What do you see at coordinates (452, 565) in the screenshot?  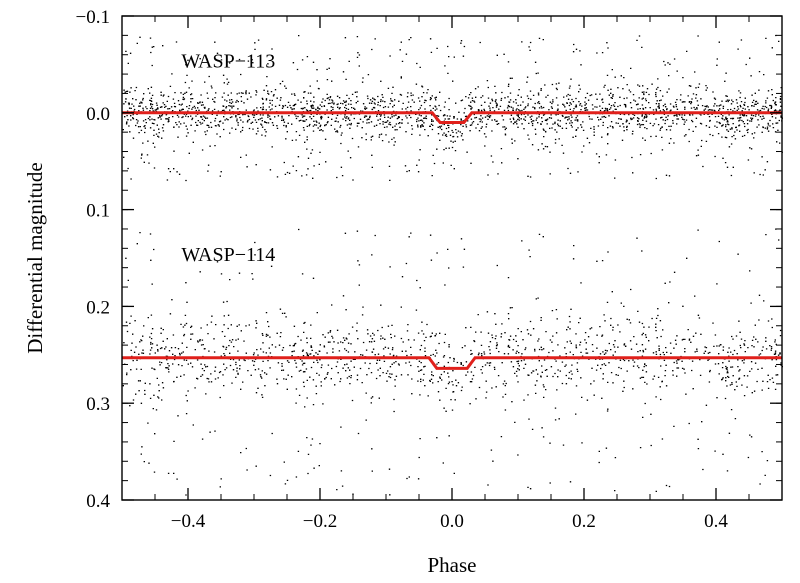 I see `x-axis-title: Phase` at bounding box center [452, 565].